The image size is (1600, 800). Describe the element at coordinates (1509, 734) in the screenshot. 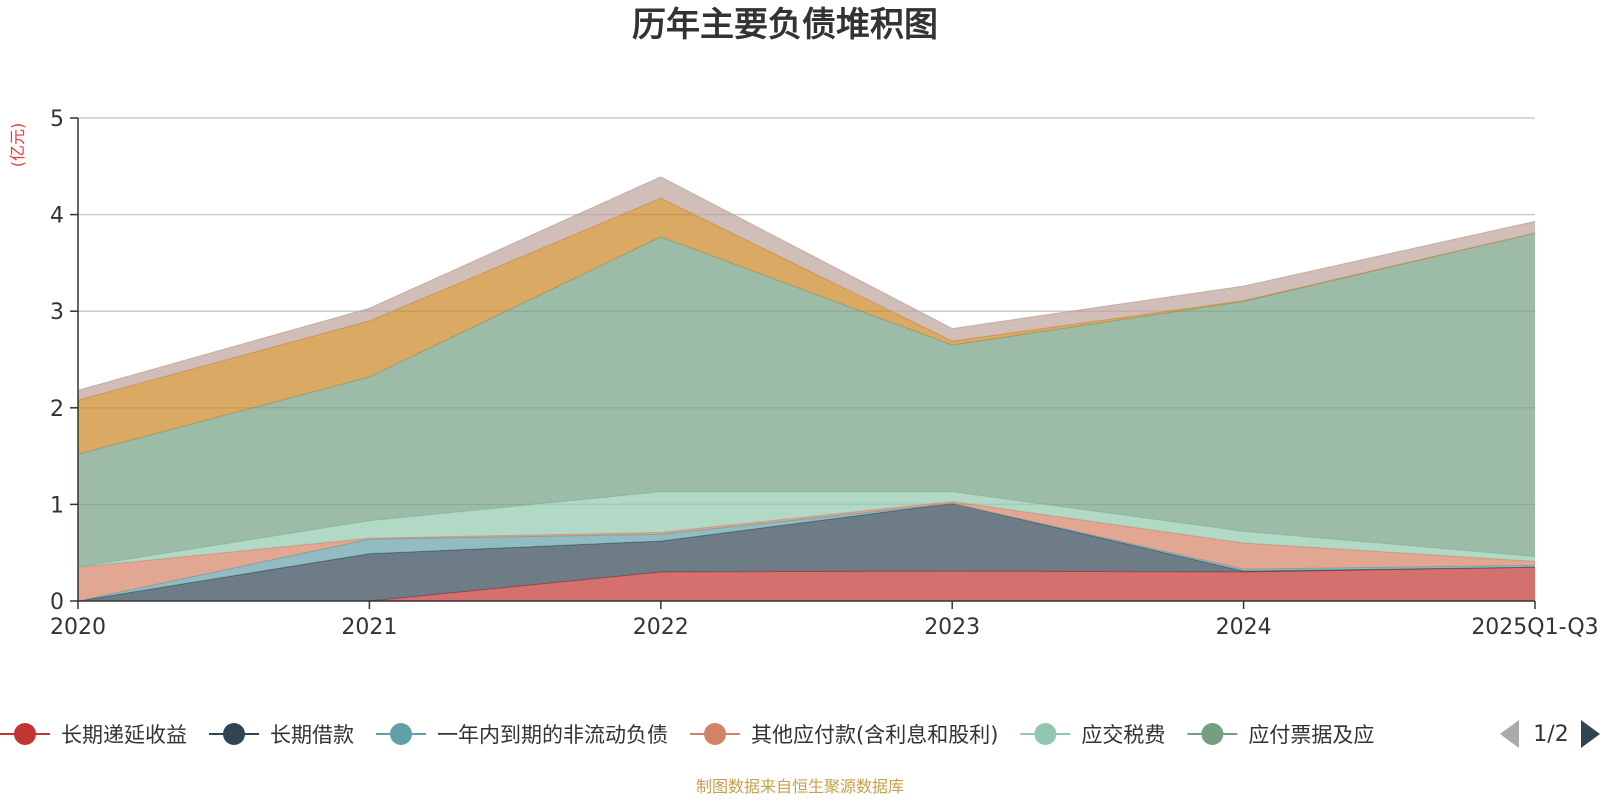

I see `legend-prev-page-icon` at that location.